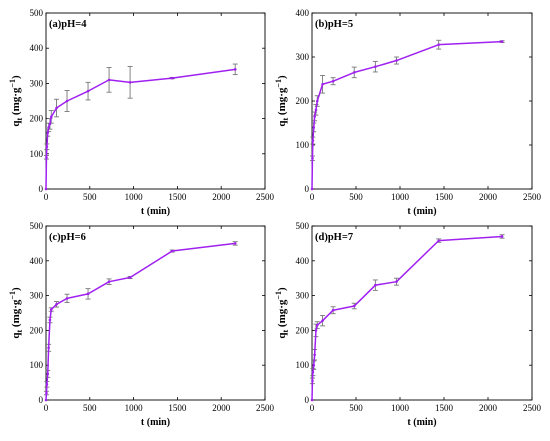 The image size is (550, 441). Describe the element at coordinates (444, 408) in the screenshot. I see `x-tick-label: 1500` at that location.